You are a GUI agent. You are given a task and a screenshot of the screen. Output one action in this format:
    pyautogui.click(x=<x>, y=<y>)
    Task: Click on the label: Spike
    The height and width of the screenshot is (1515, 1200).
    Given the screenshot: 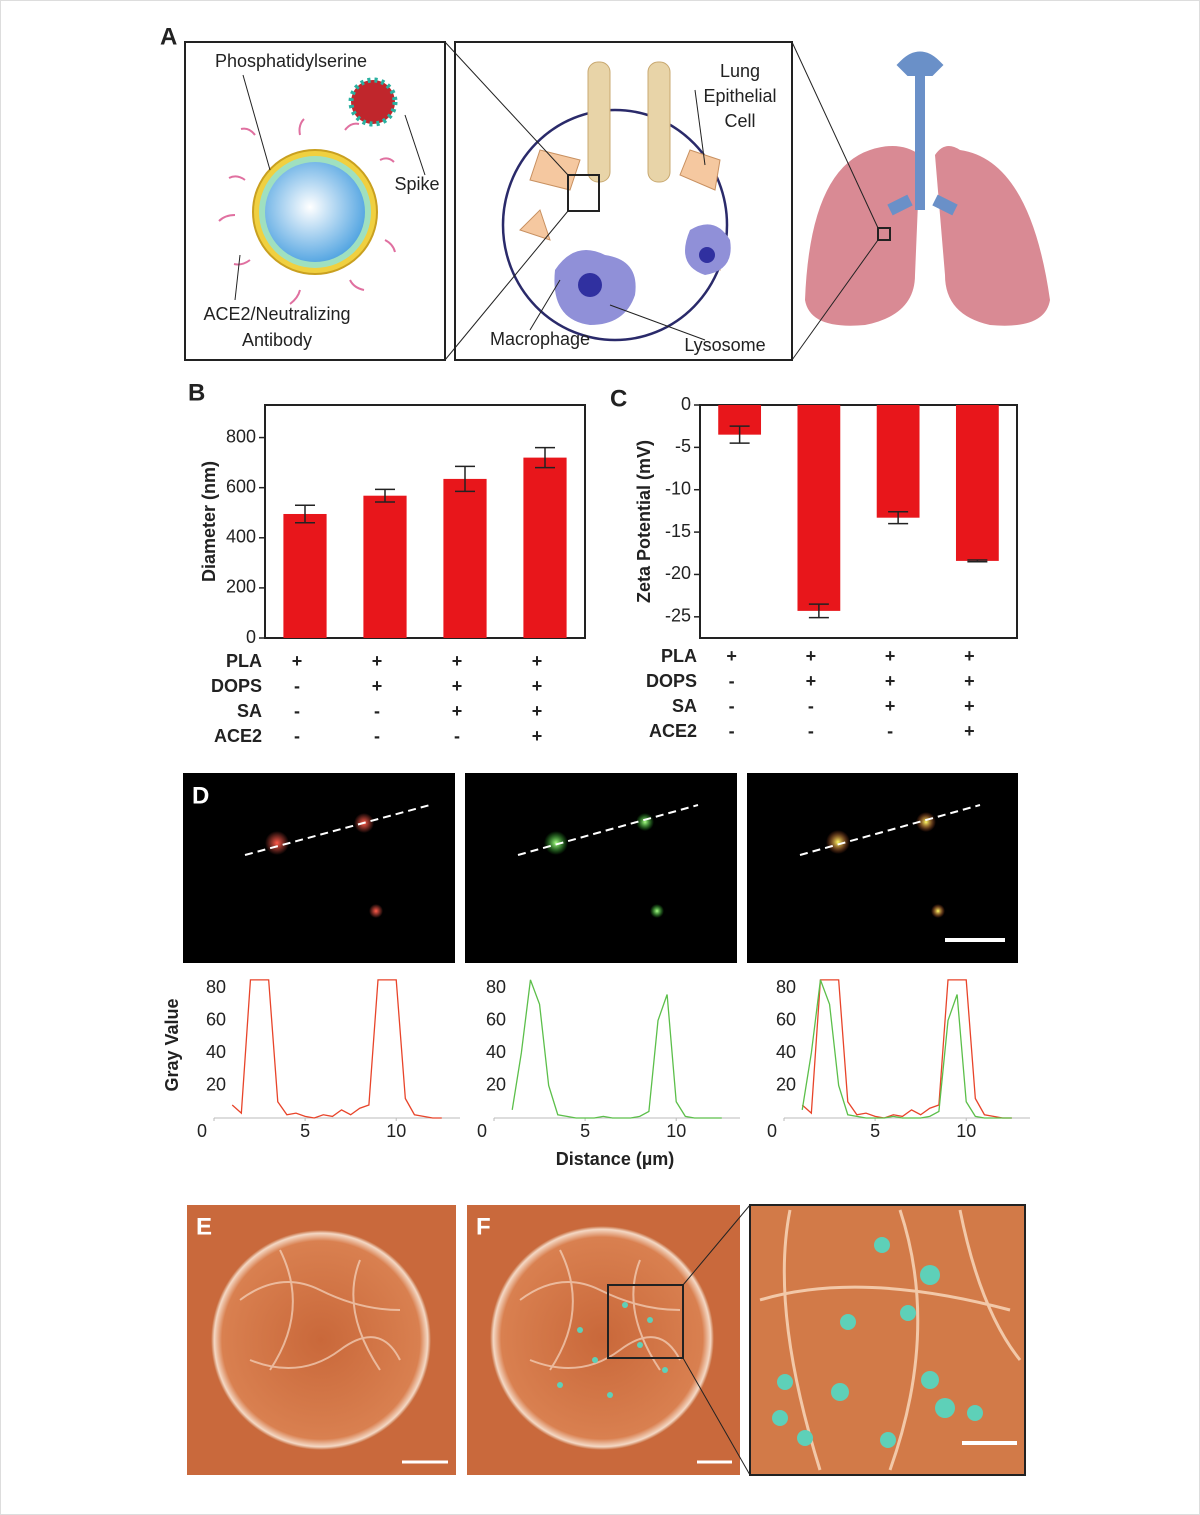 What is the action you would take?
    pyautogui.click(x=416, y=184)
    